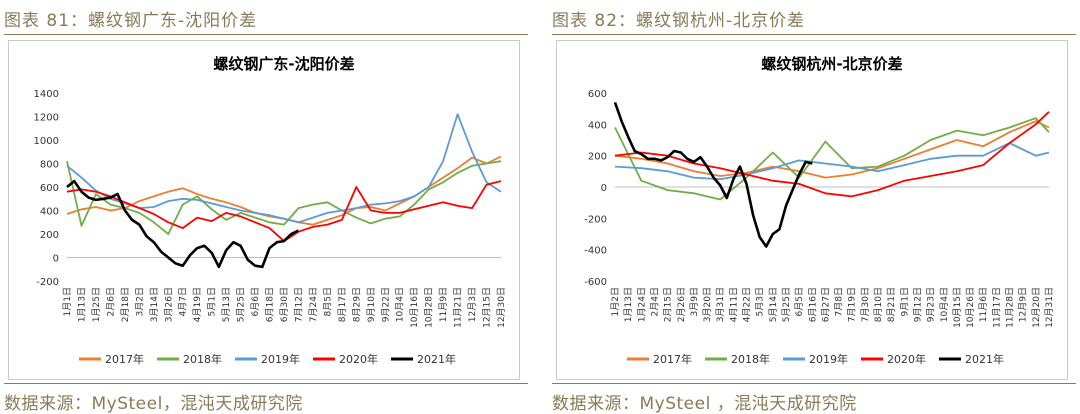 This screenshot has width=1080, height=414. I want to click on x-tick-label: 11月9日, so click(443, 304).